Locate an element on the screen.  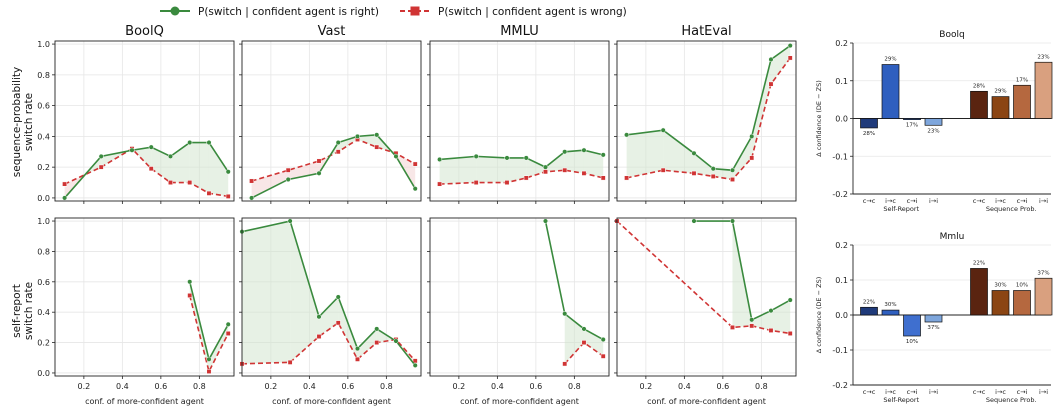
xtick-label: 0.2 is located at coordinates (459, 386).